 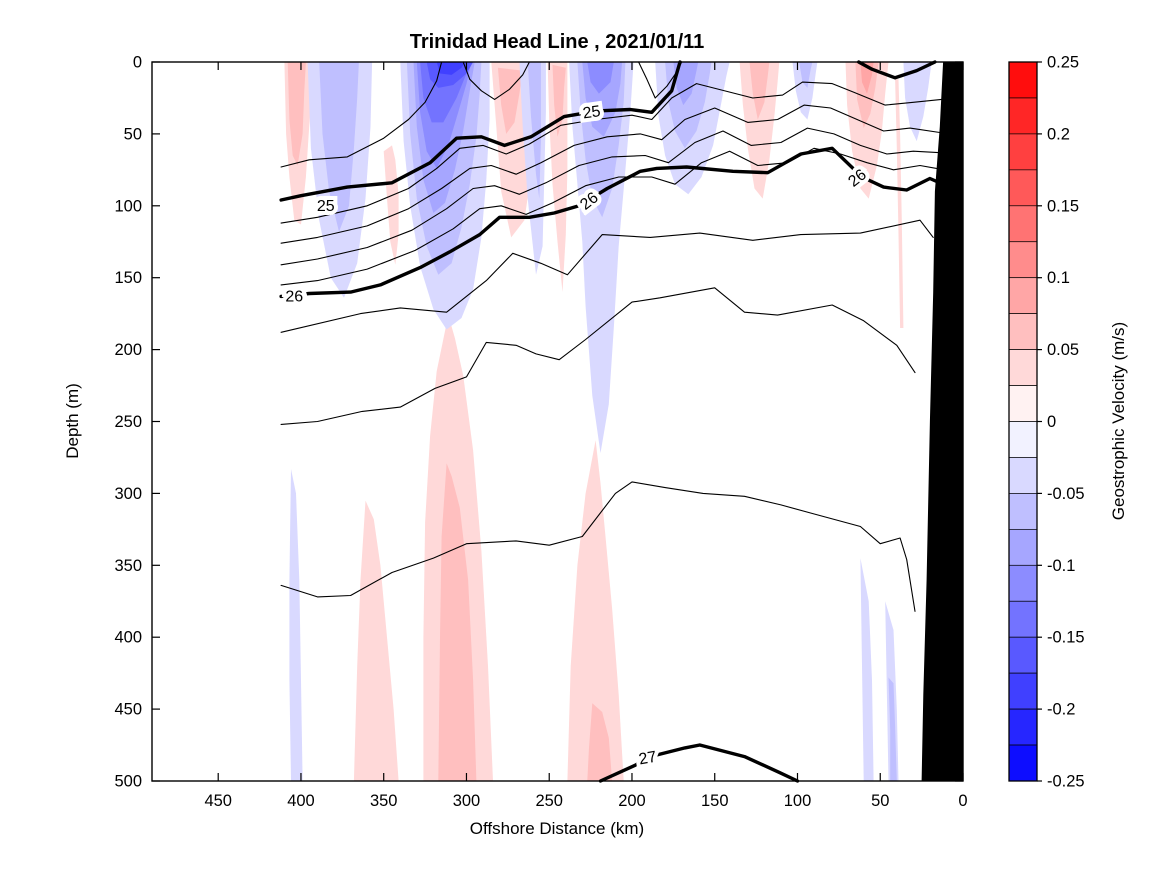 I want to click on density-contour-26.4-thin, so click(x=598, y=356).